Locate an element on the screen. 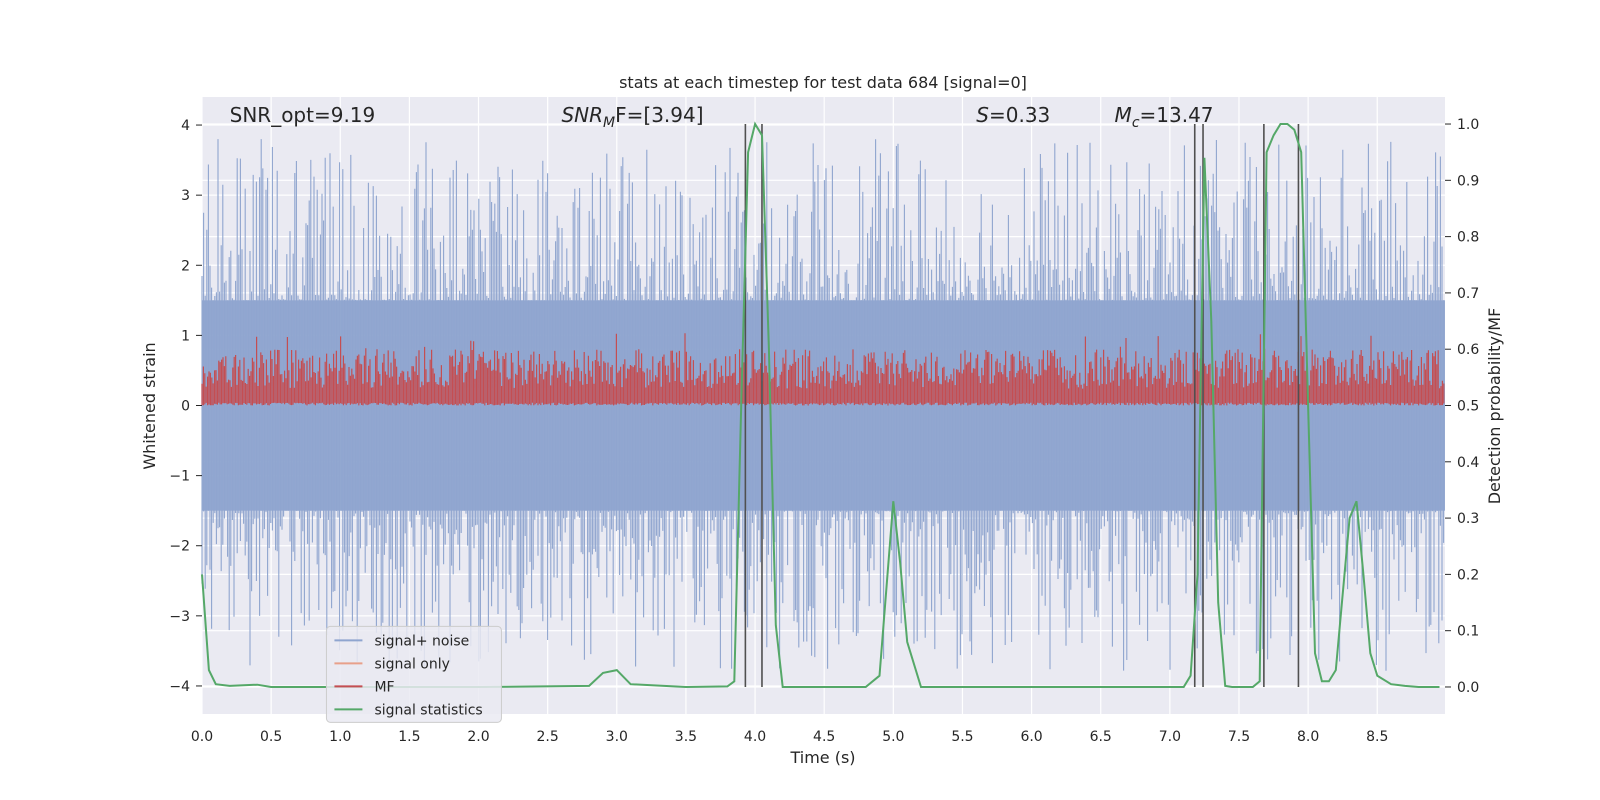 The height and width of the screenshot is (800, 1600). y2-axis-label: Detection probability/MF is located at coordinates (1494, 406).